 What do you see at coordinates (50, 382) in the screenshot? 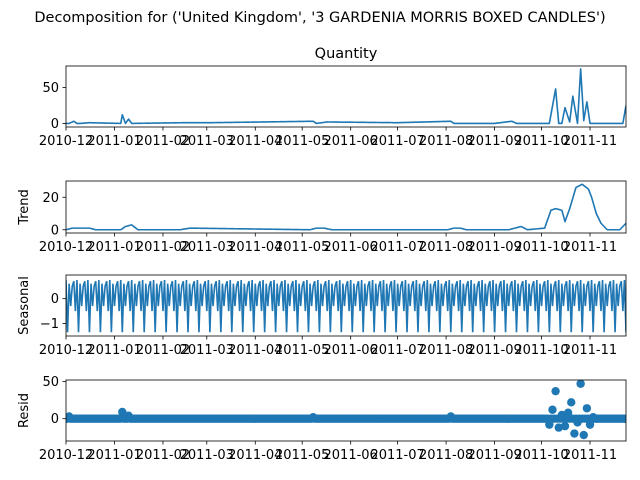
I see `resid-ytick-label: 50` at bounding box center [50, 382].